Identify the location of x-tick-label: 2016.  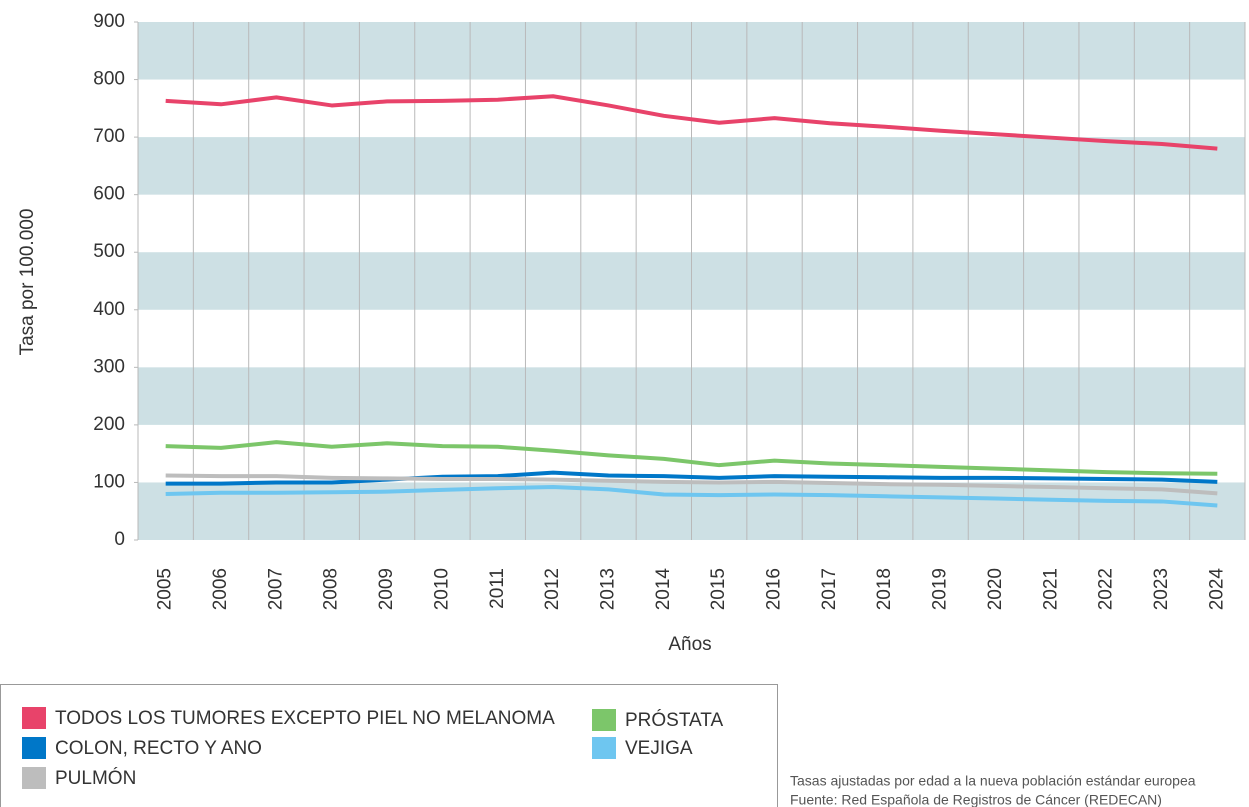
(774, 589).